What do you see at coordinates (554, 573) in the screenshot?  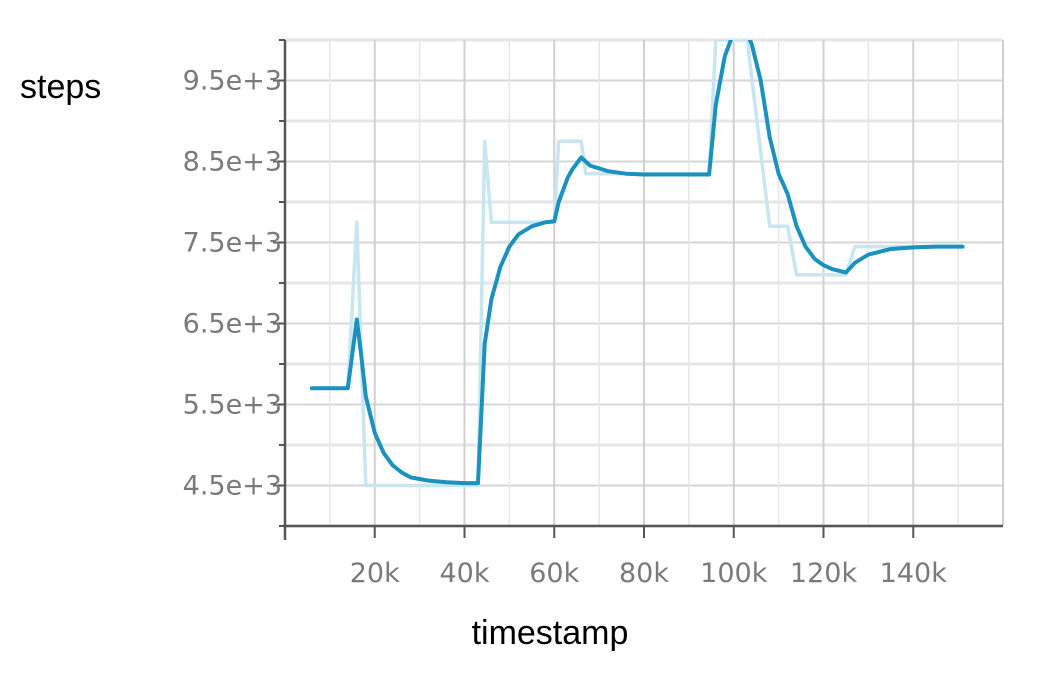 I see `x-tick-label: 60k` at bounding box center [554, 573].